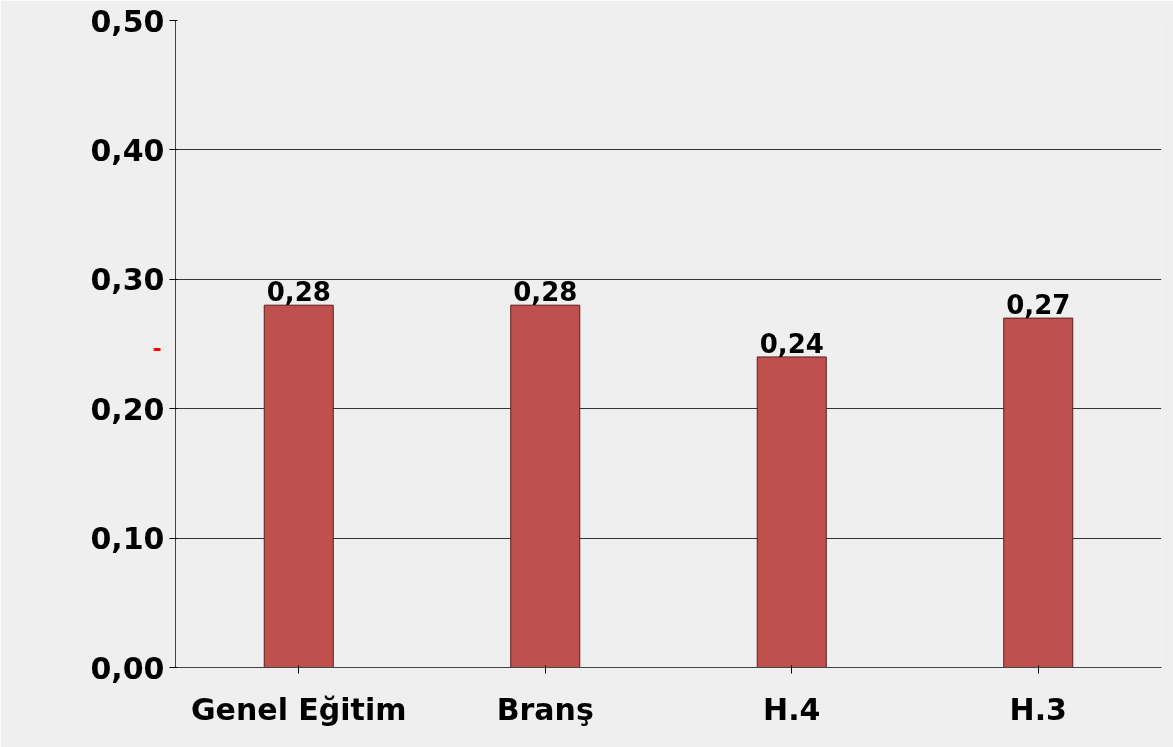 The height and width of the screenshot is (747, 1173). What do you see at coordinates (127, 280) in the screenshot?
I see `y-tick-label: 0,30` at bounding box center [127, 280].